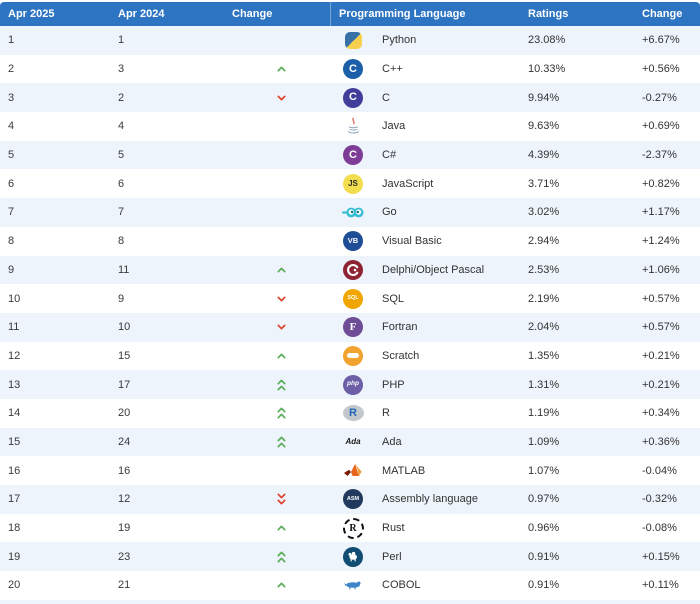 The width and height of the screenshot is (700, 604). I want to click on php-icon: php, so click(353, 384).